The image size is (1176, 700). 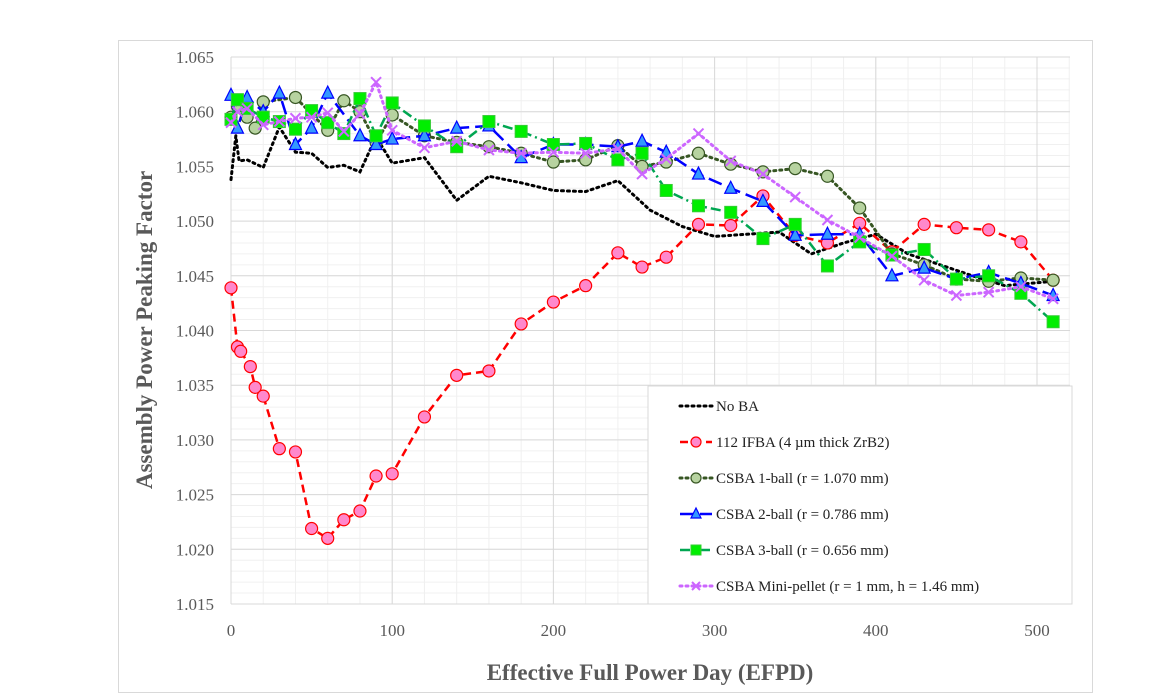 I want to click on legend-box, so click(x=860, y=495).